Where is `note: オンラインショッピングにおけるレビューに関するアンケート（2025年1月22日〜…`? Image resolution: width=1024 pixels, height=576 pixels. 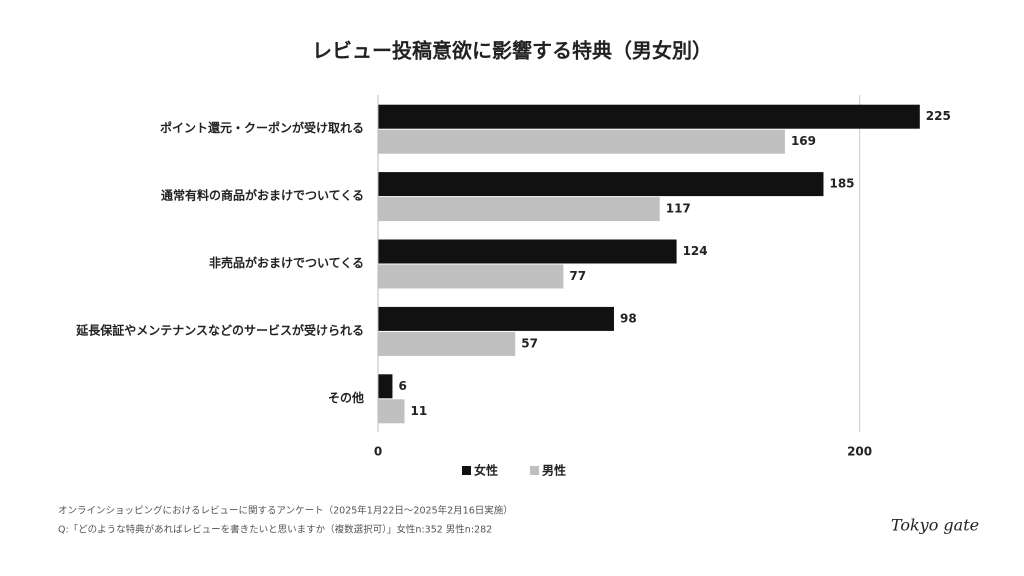 note: オンラインショッピングにおけるレビューに関するアンケート（2025年1月22日〜… is located at coordinates (285, 511).